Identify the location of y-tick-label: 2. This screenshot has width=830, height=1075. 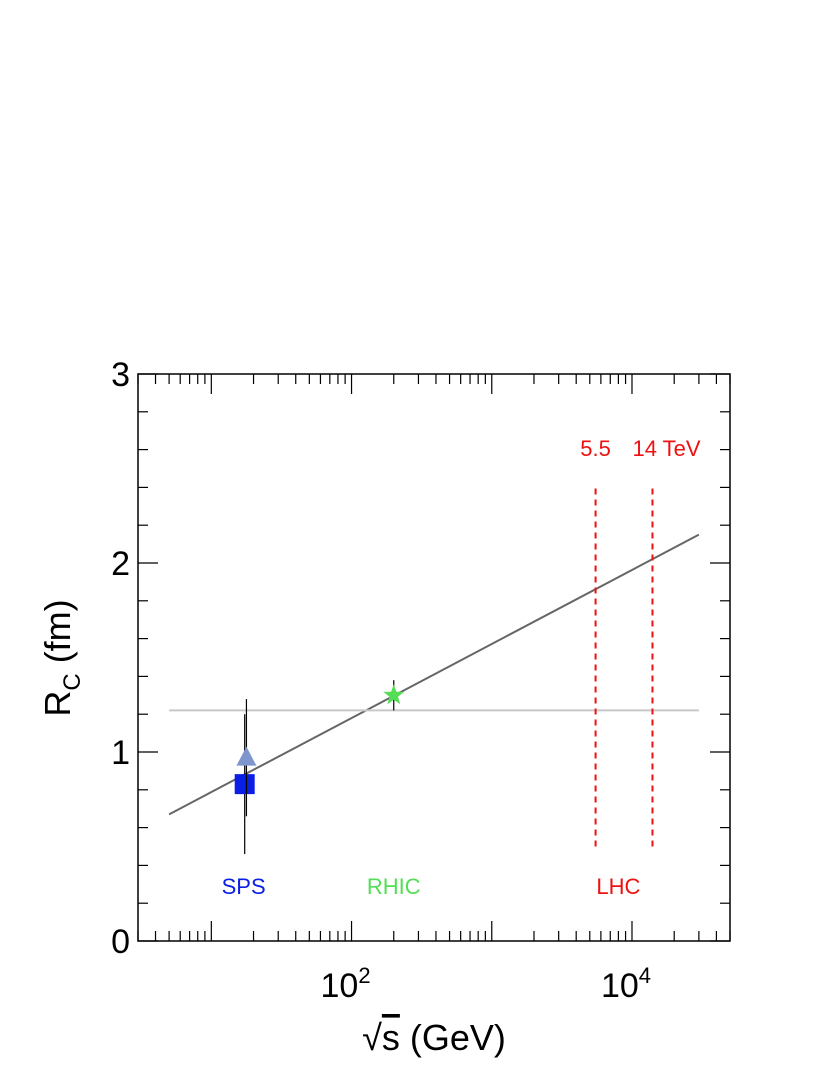
(120, 564).